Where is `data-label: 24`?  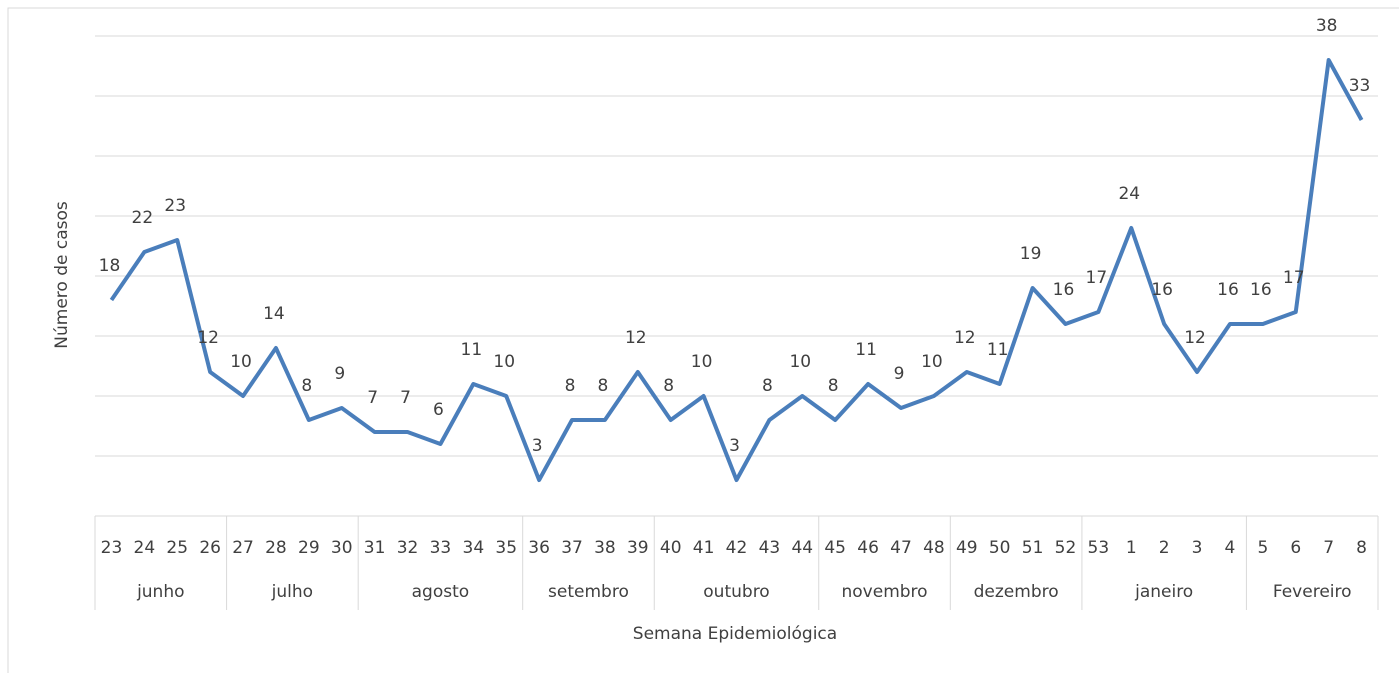
data-label: 24 is located at coordinates (1129, 194).